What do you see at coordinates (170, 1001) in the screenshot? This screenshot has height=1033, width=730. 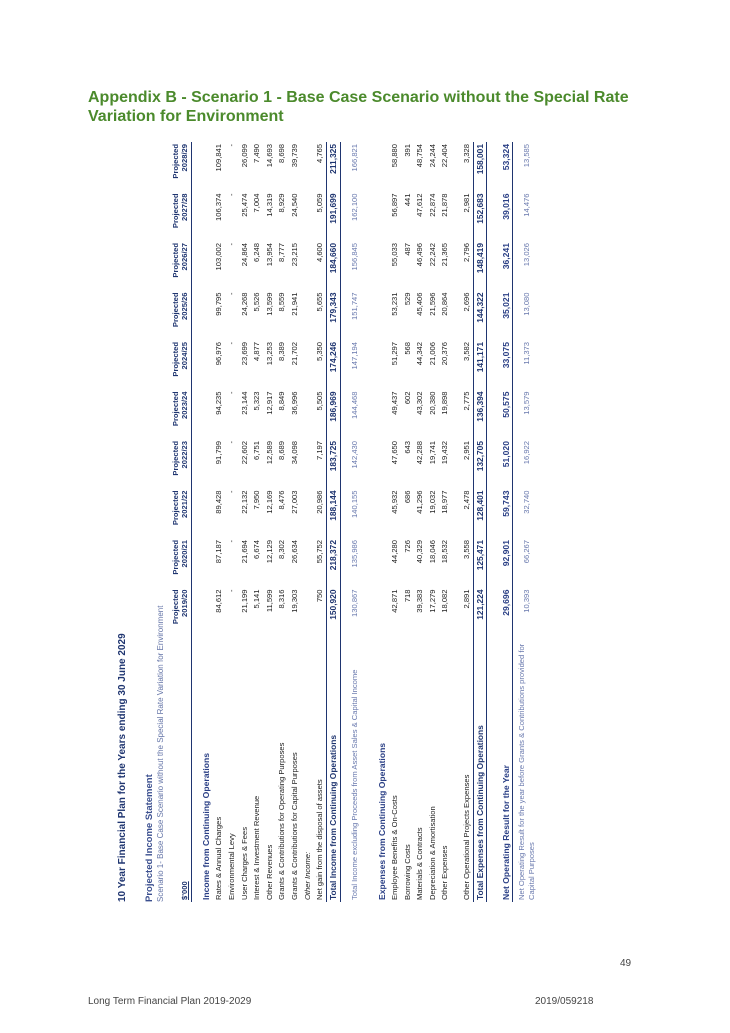 I see `footer-left: Long Term Financial Plan 2019-2029` at bounding box center [170, 1001].